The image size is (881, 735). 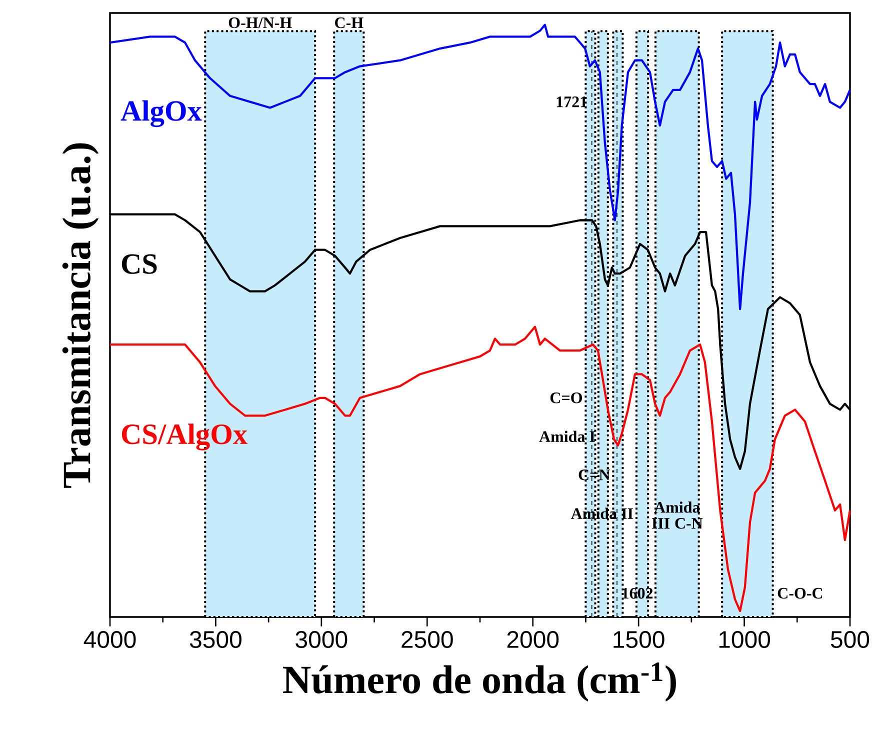 I want to click on x-tick-label: 4000, so click(x=110, y=639).